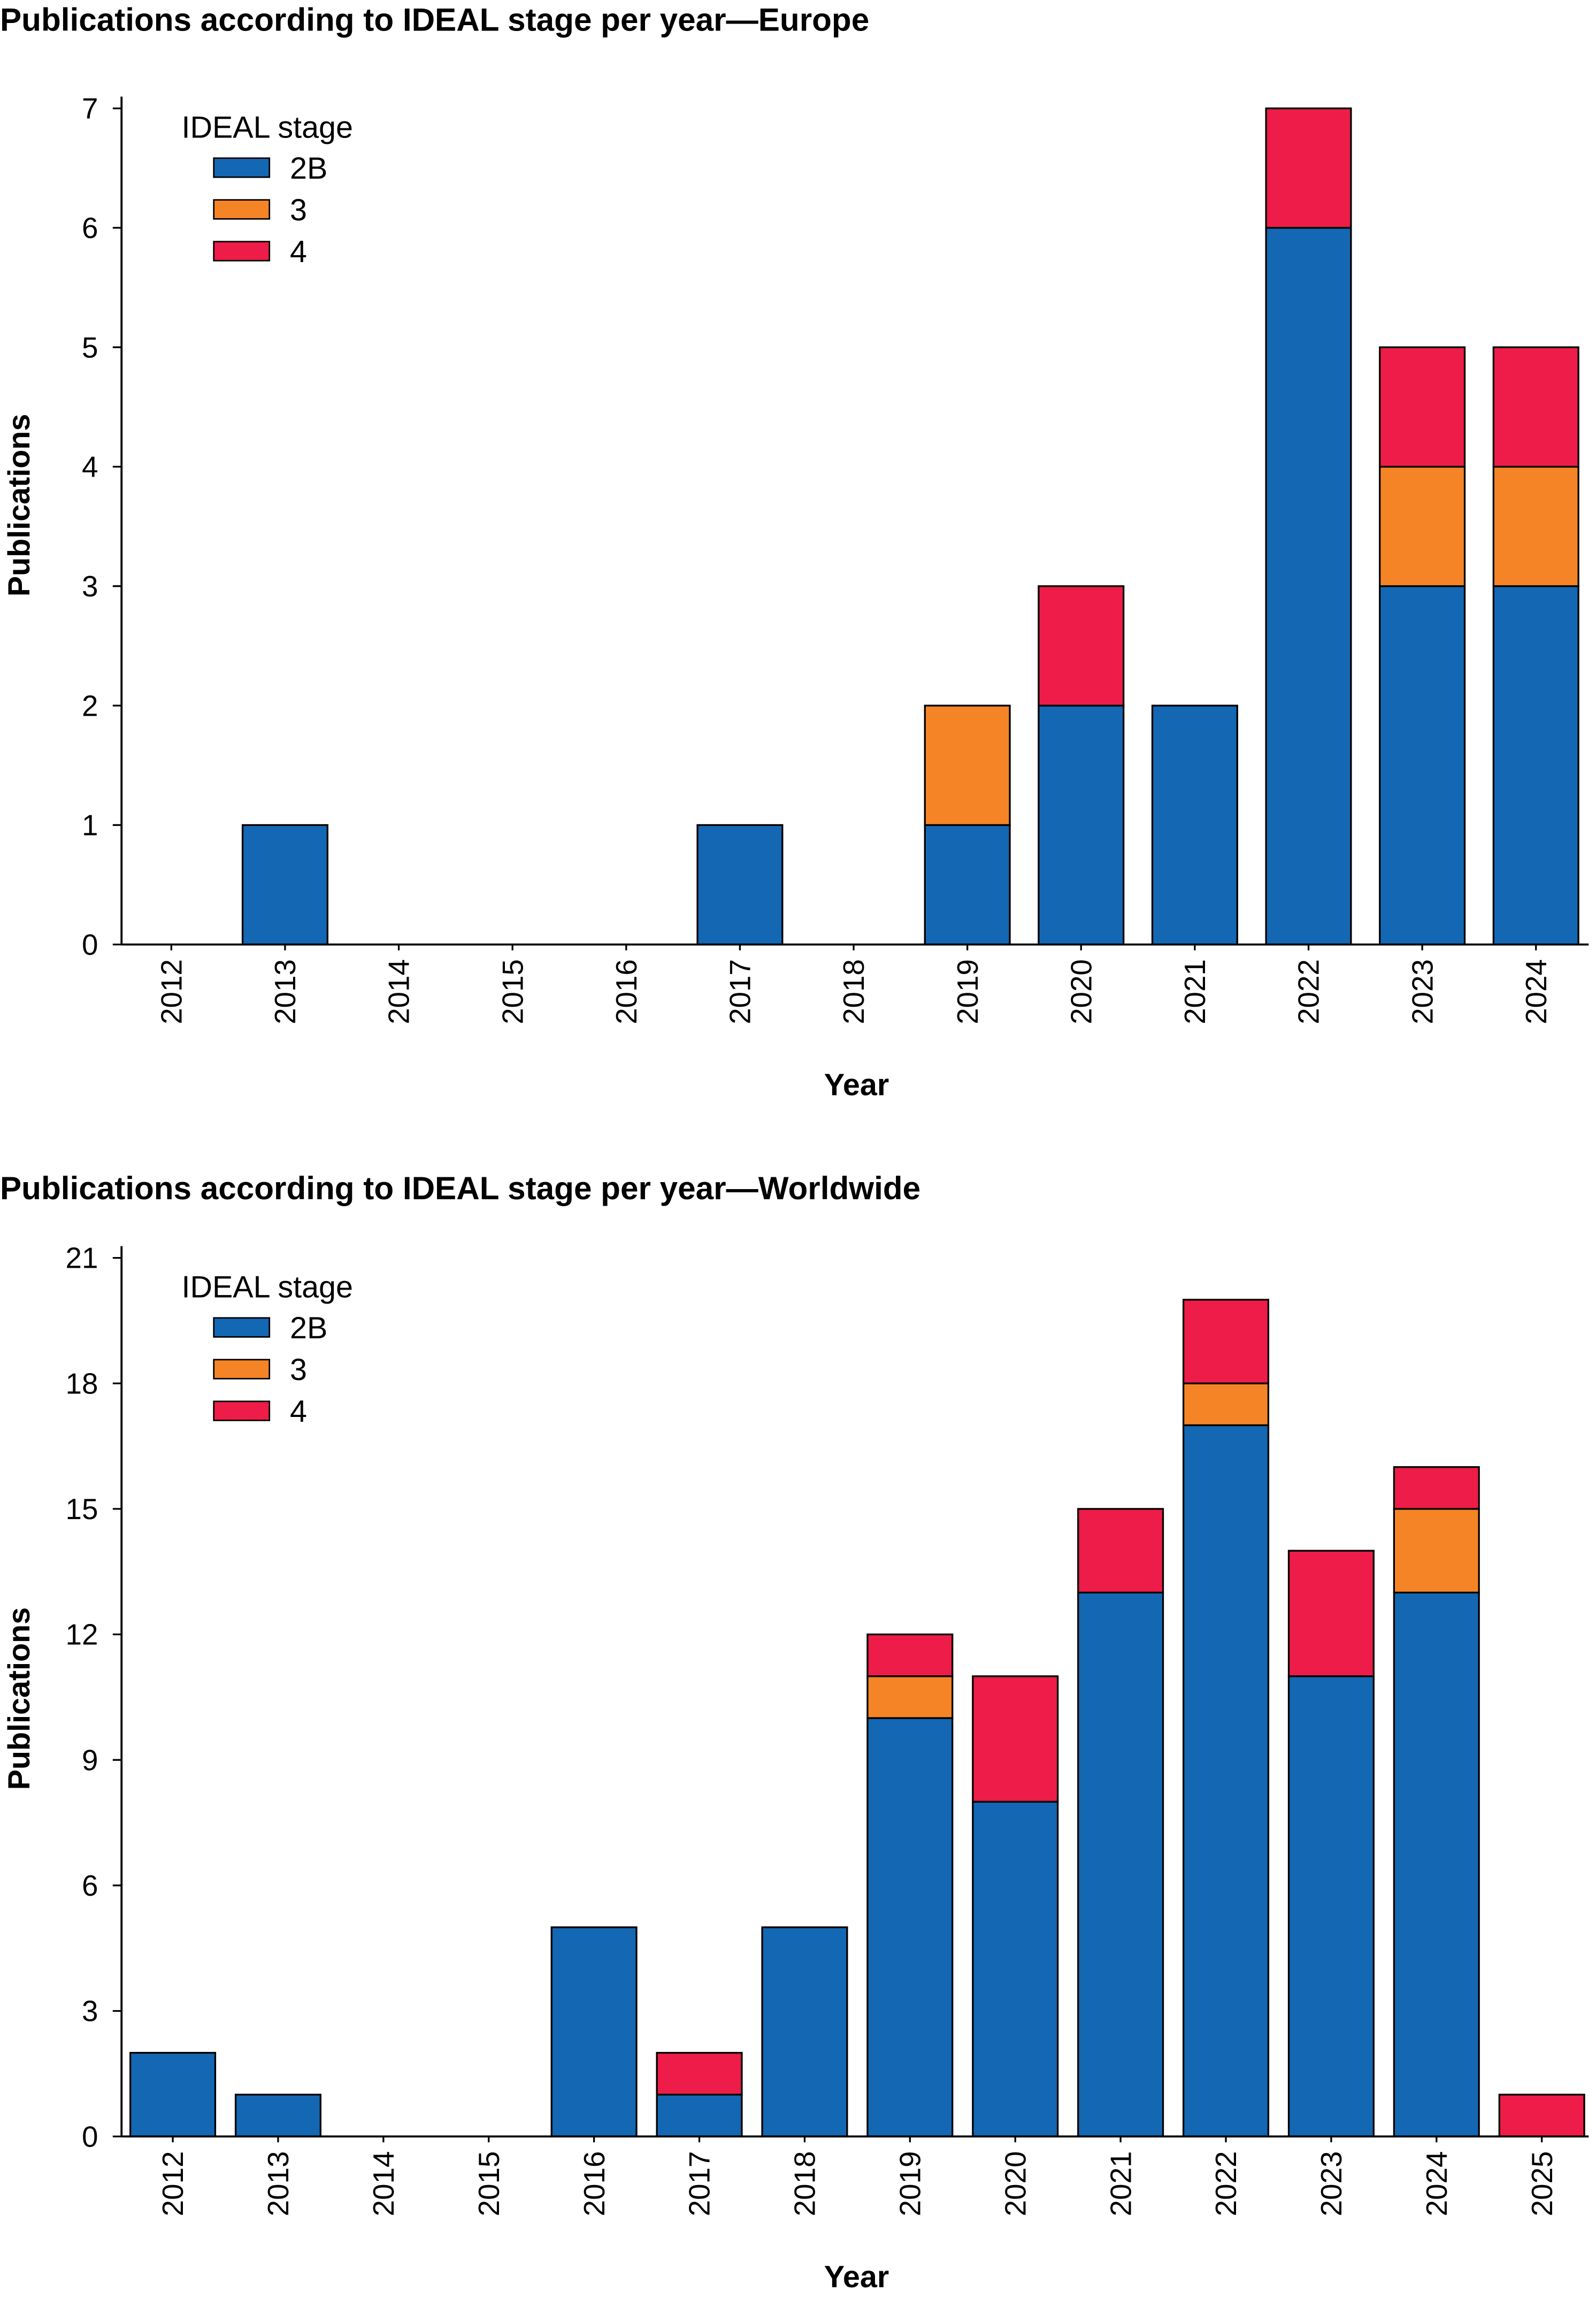 This screenshot has height=2299, width=1596. What do you see at coordinates (90, 108) in the screenshot?
I see `y-tick-label: 7` at bounding box center [90, 108].